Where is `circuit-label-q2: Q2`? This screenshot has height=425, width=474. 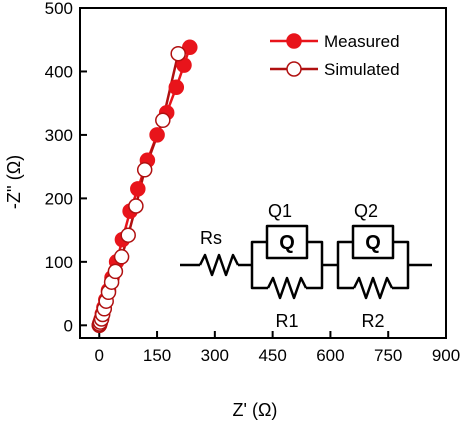
circuit-label-q2: Q2 is located at coordinates (366, 211).